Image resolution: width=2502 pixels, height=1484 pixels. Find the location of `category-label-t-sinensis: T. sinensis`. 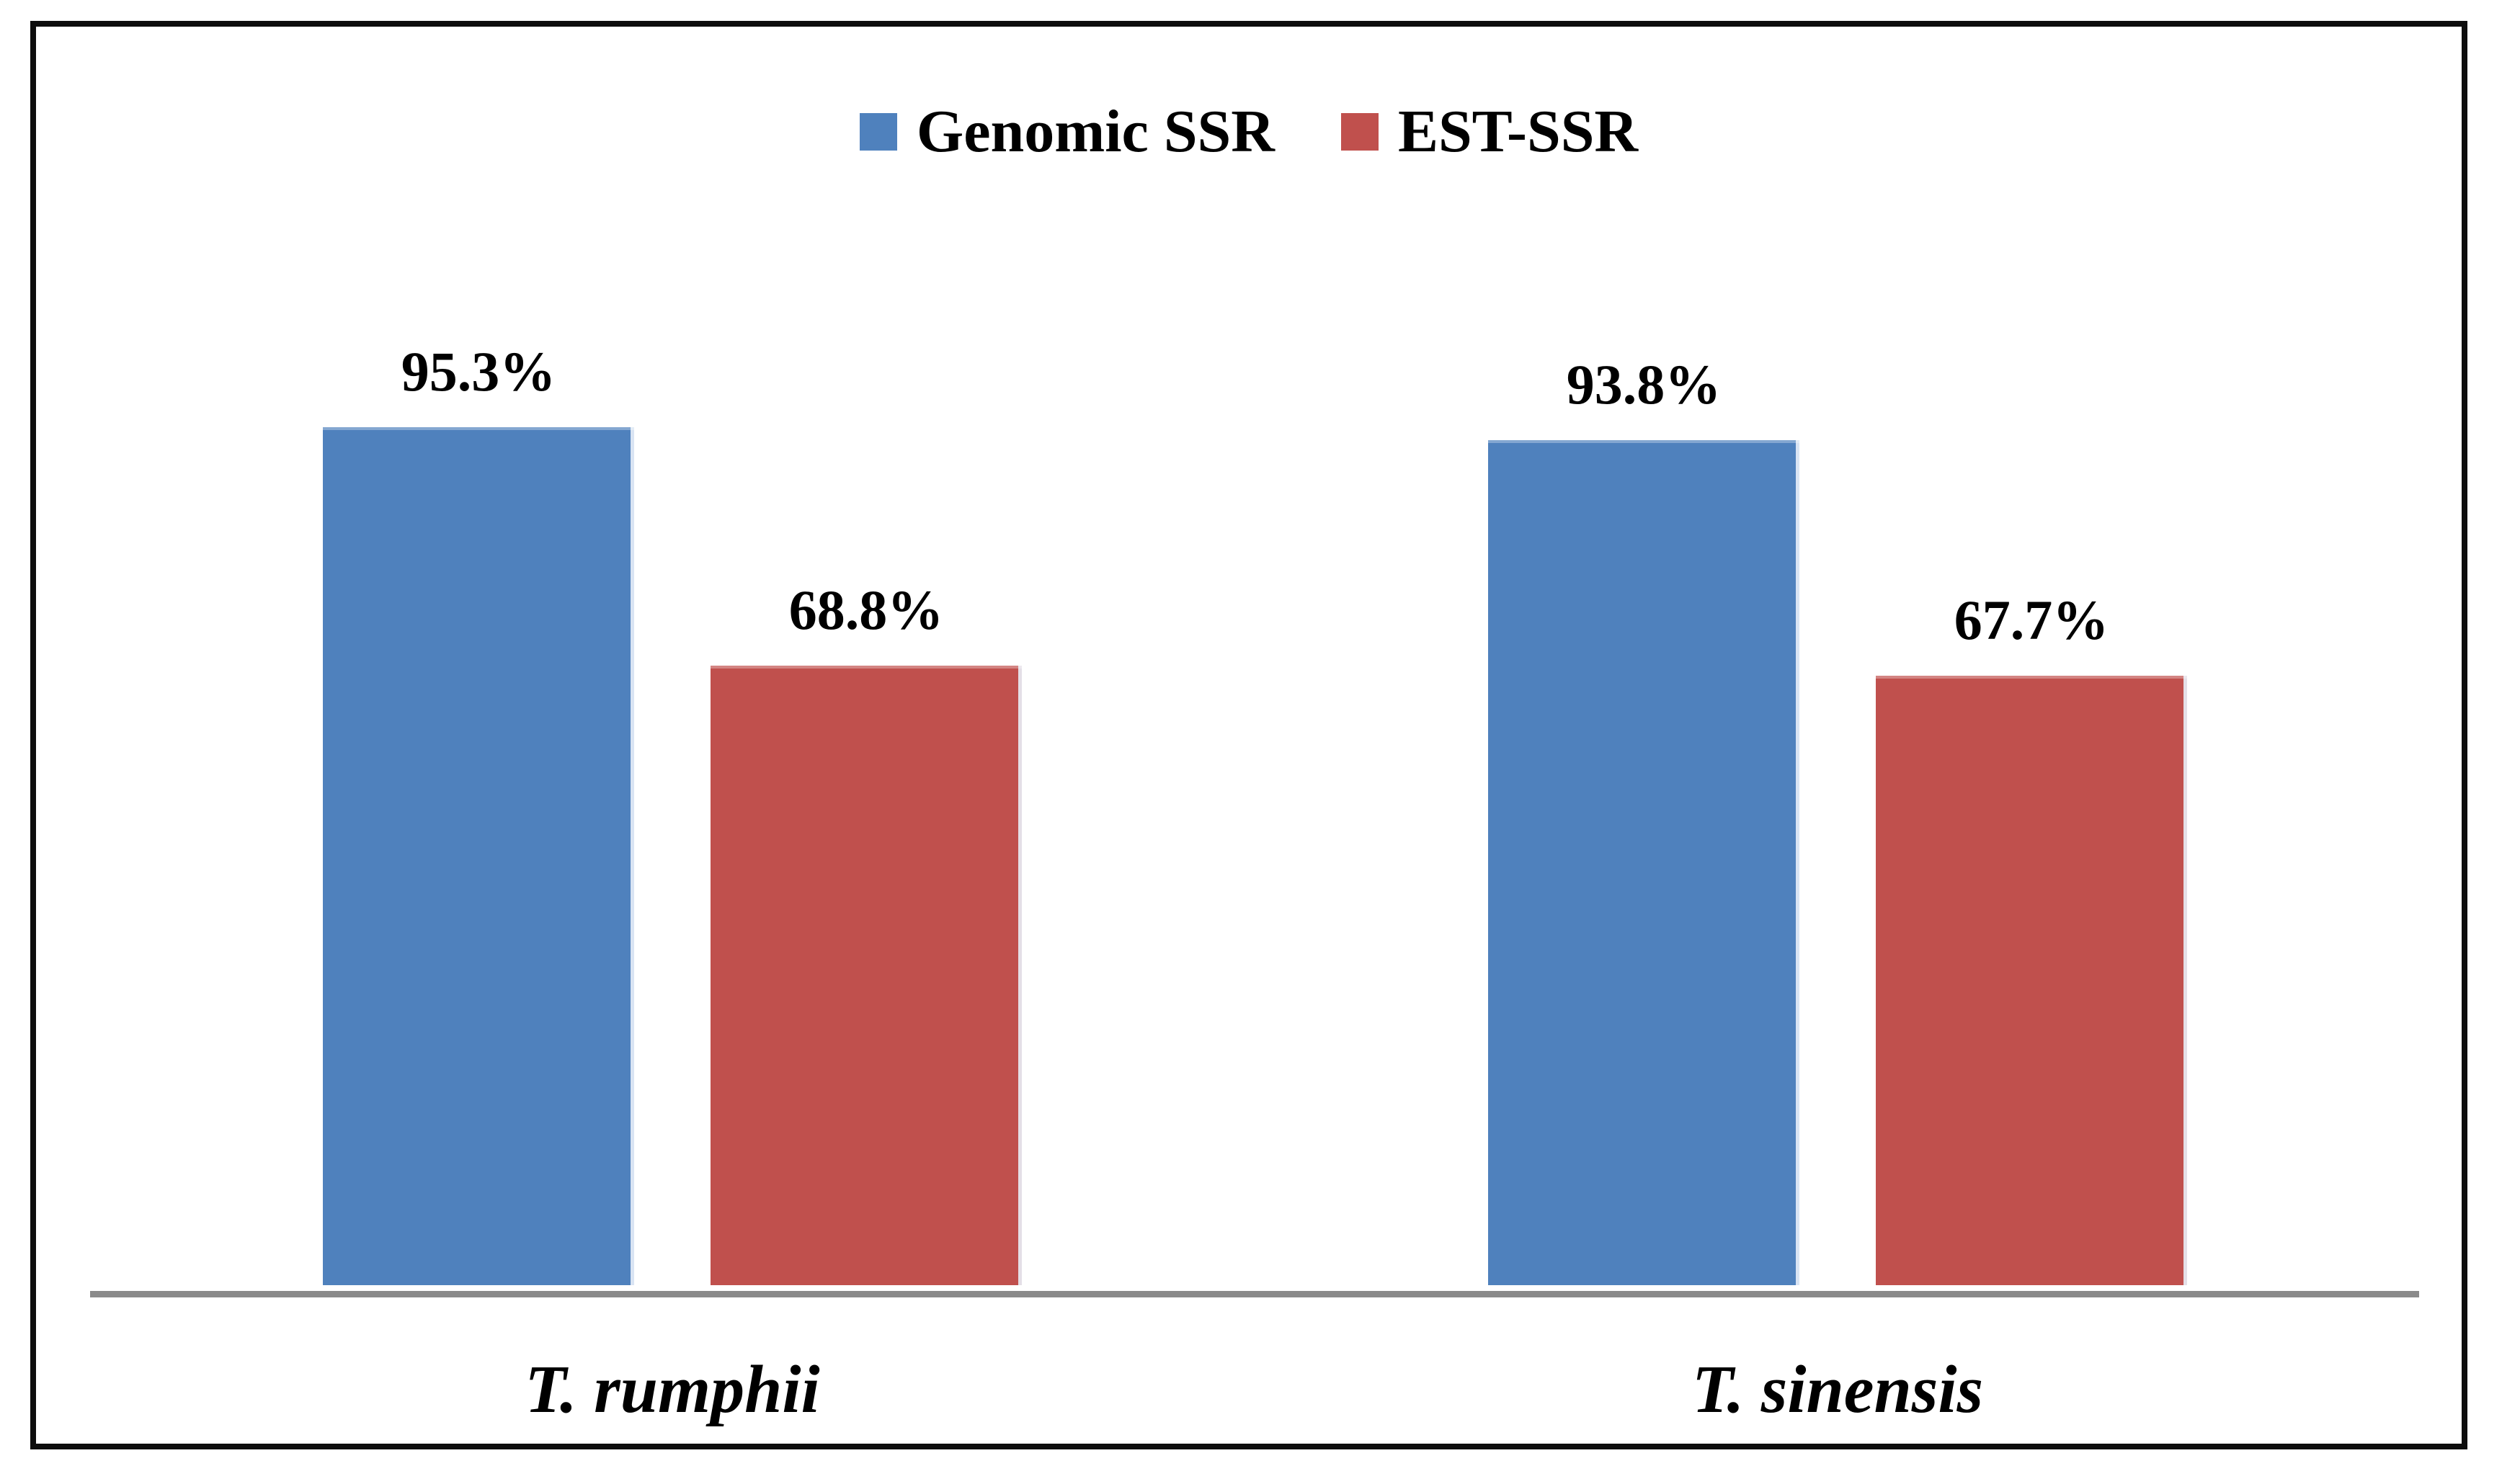

category-label-t-sinensis: T. sinensis is located at coordinates (1837, 1390).